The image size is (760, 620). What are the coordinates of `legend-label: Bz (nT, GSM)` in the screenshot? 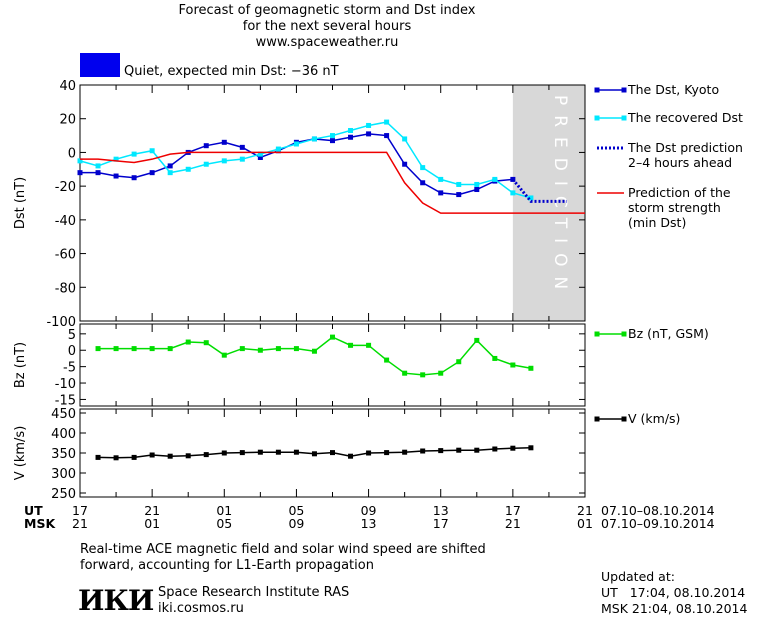 It's located at (668, 333).